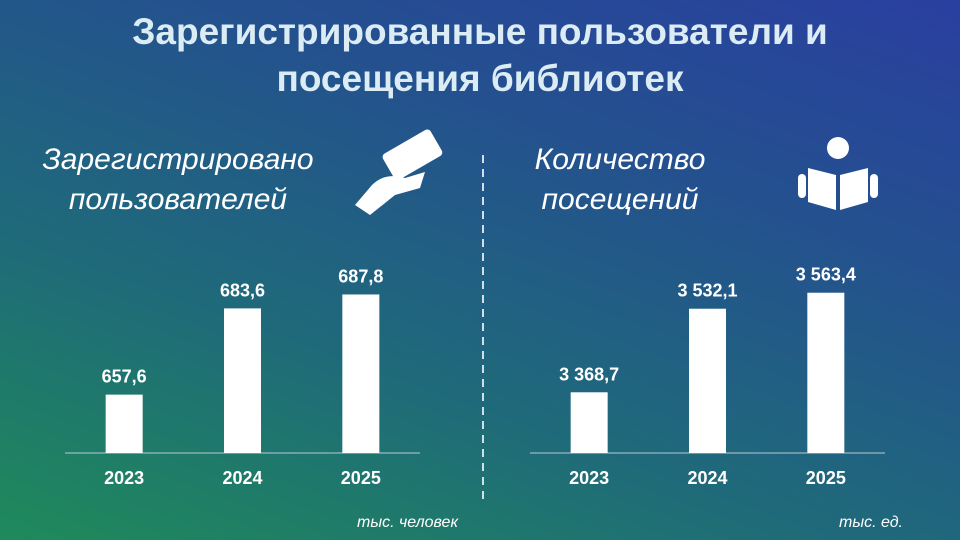 The height and width of the screenshot is (540, 960). What do you see at coordinates (178, 179) in the screenshot?
I see `chart-title: Зарегистрировано пользователей` at bounding box center [178, 179].